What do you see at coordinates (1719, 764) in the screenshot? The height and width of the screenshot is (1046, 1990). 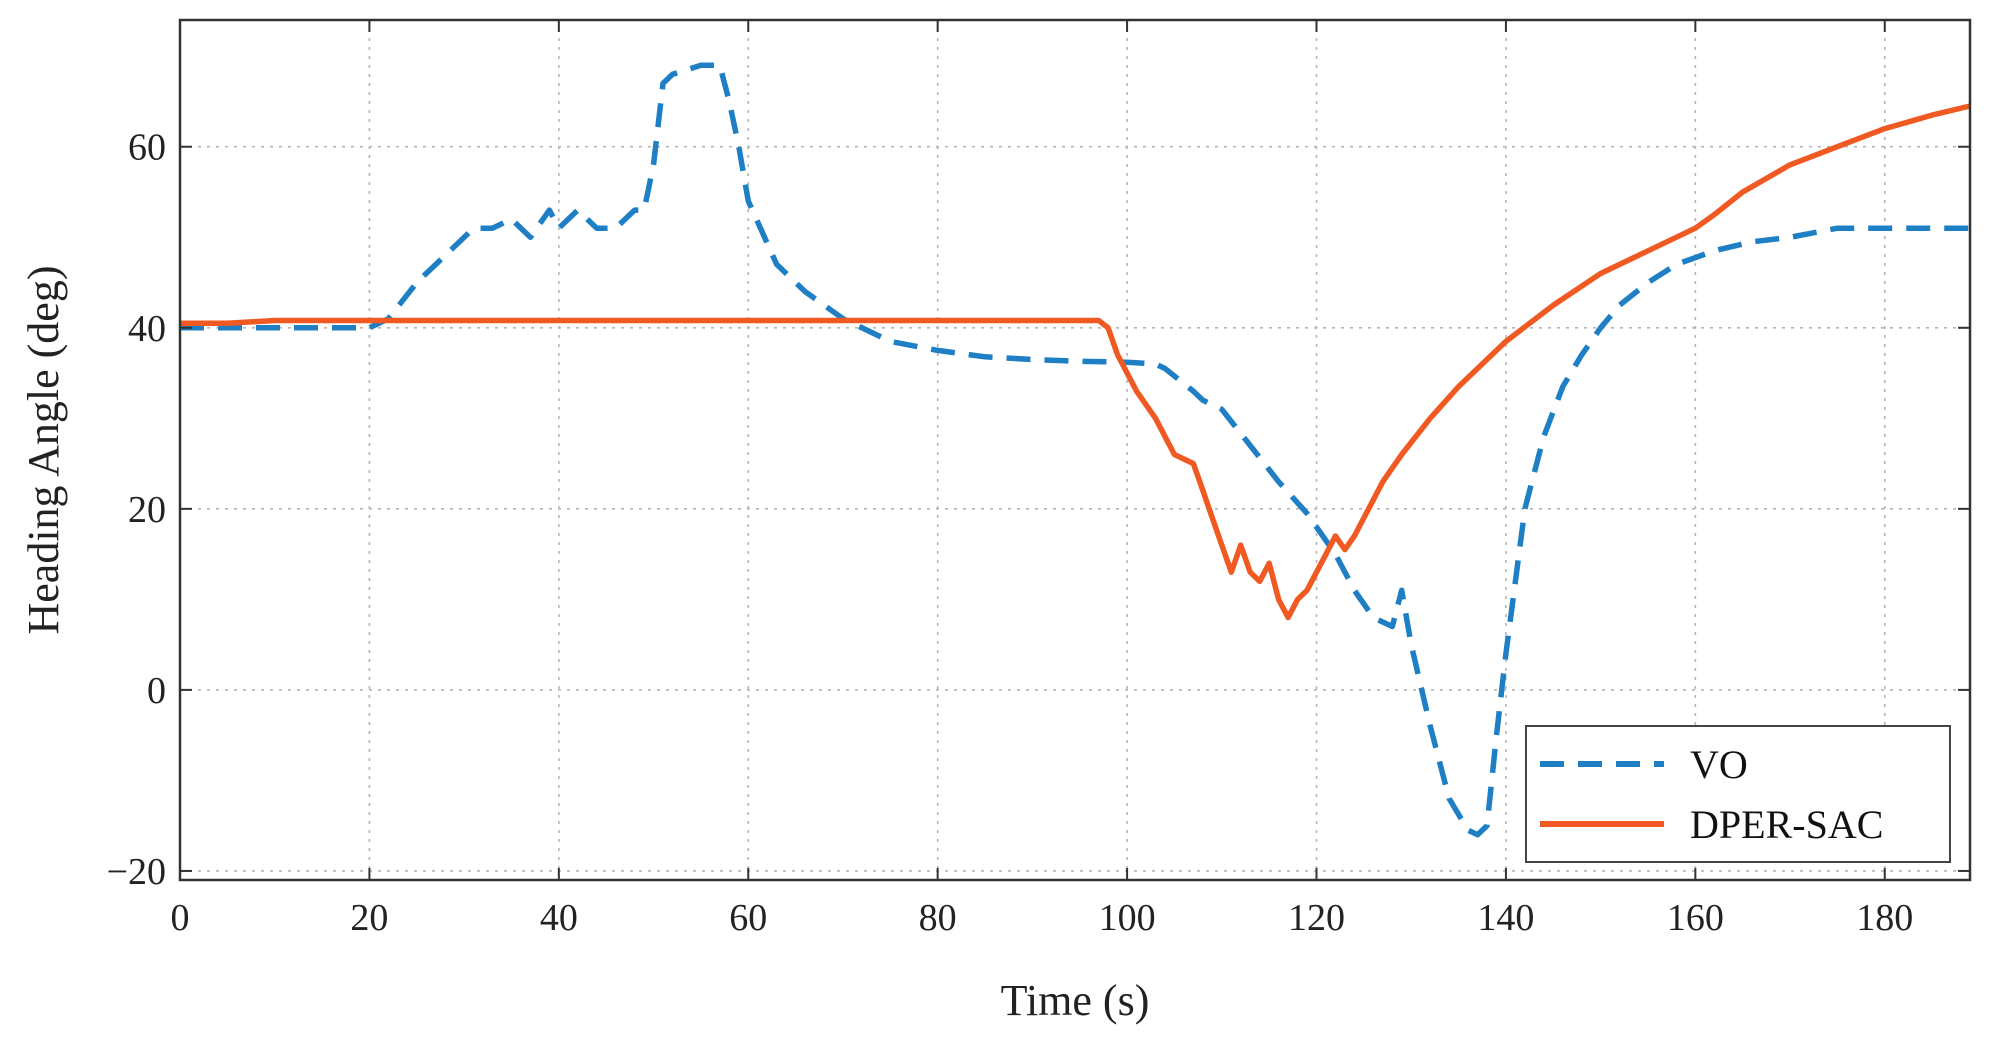 I see `legend-label-vo: VO` at bounding box center [1719, 764].